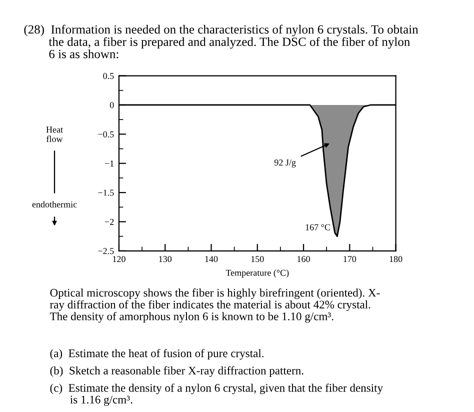 The image size is (474, 412). What do you see at coordinates (257, 274) in the screenshot?
I see `x-axis-title: Temperature (°C)` at bounding box center [257, 274].